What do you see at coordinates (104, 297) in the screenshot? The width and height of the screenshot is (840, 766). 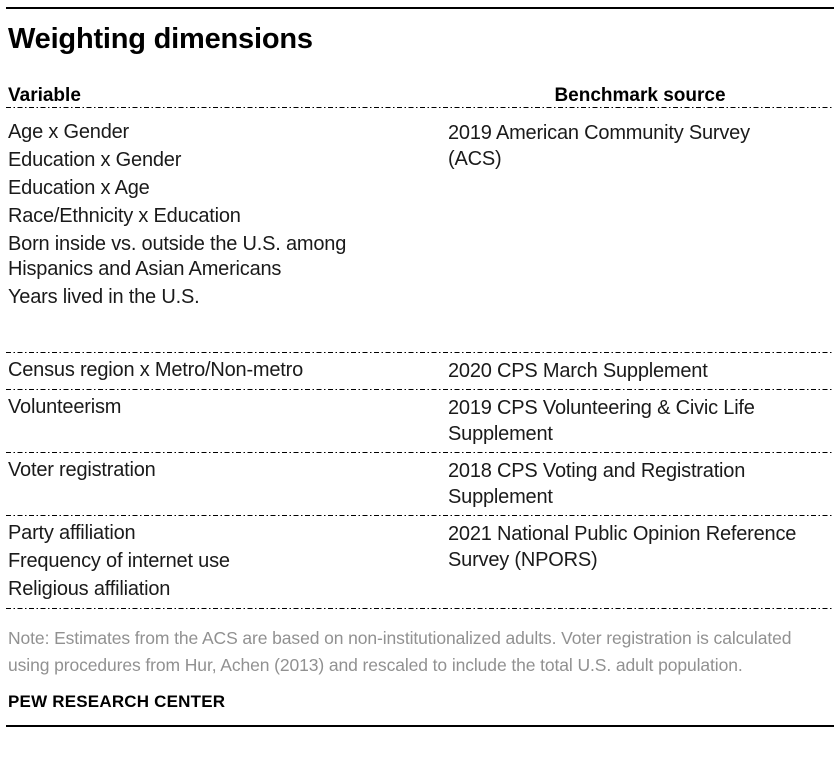 I see `variable-item: Years lived in the U.S.` at bounding box center [104, 297].